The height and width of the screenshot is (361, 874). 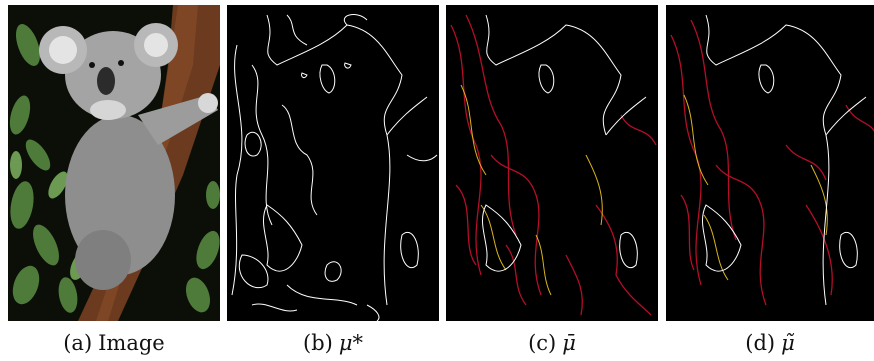 I want to click on caption-d: (d) μ̃, so click(x=770, y=343).